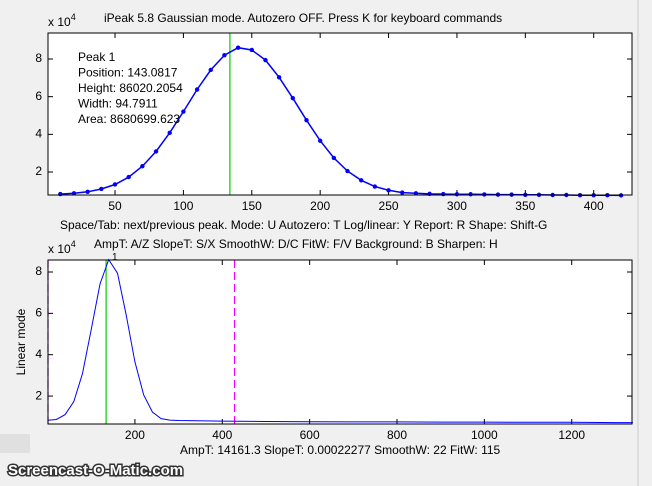  What do you see at coordinates (130, 88) in the screenshot?
I see `annotation: Height: 86020.2054` at bounding box center [130, 88].